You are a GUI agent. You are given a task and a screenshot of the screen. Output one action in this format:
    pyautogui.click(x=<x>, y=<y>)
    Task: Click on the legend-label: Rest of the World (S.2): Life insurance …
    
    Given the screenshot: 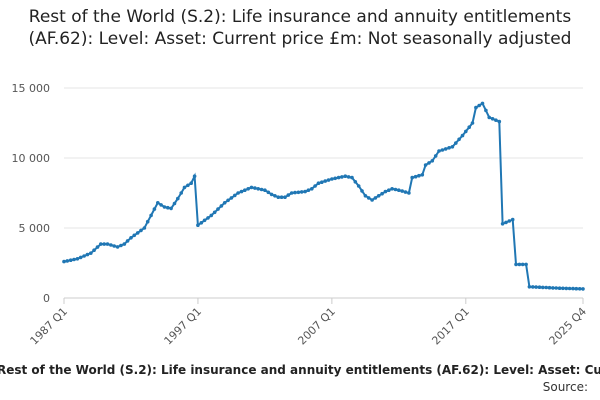 What is the action you would take?
    pyautogui.click(x=300, y=370)
    